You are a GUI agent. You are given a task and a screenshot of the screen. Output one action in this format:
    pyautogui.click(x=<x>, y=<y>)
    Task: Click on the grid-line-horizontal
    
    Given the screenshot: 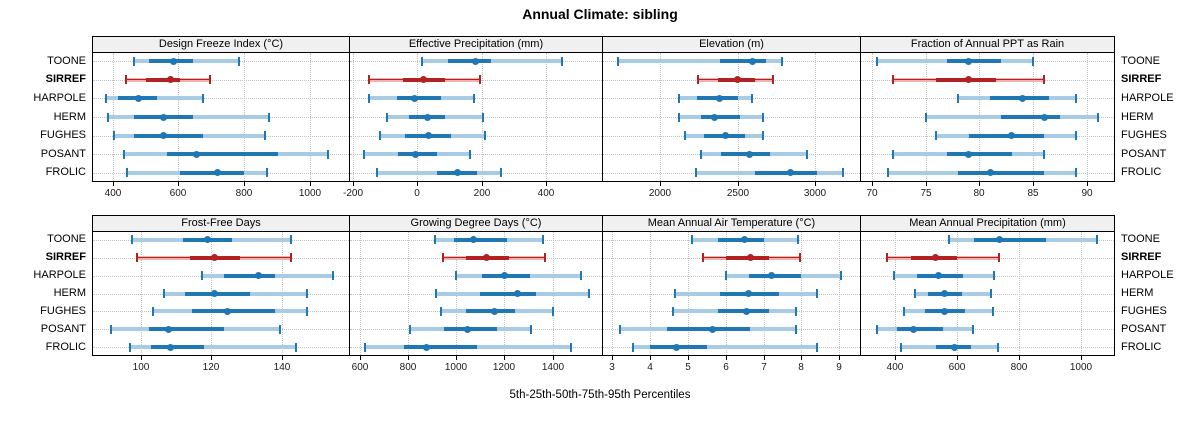 What is the action you would take?
    pyautogui.click(x=476, y=154)
    